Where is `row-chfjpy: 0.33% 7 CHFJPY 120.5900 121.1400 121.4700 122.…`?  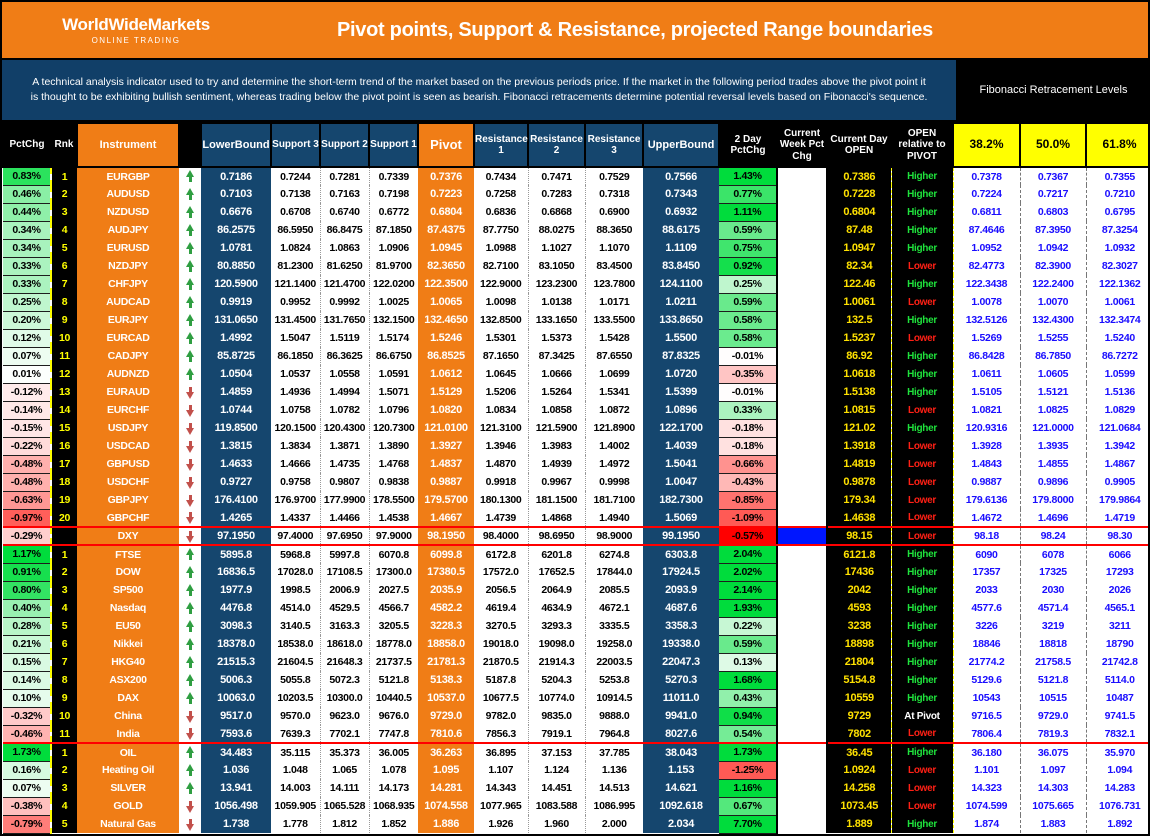 row-chfjpy: 0.33% 7 CHFJPY 120.5900 121.1400 121.4700 122.… is located at coordinates (575, 284).